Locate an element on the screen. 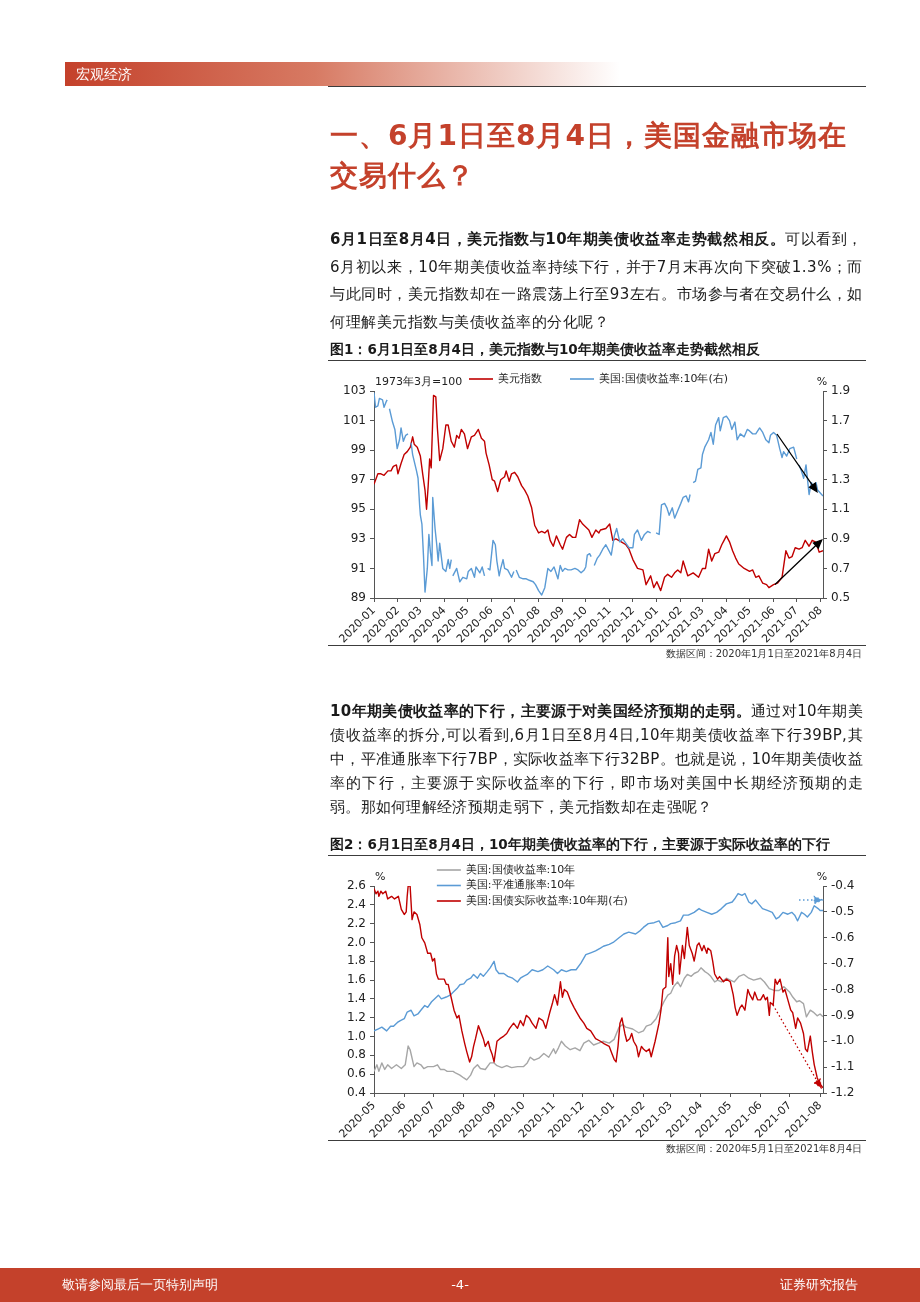 This screenshot has width=920, height=1302. y2-tick-label: -0.8 is located at coordinates (843, 988).